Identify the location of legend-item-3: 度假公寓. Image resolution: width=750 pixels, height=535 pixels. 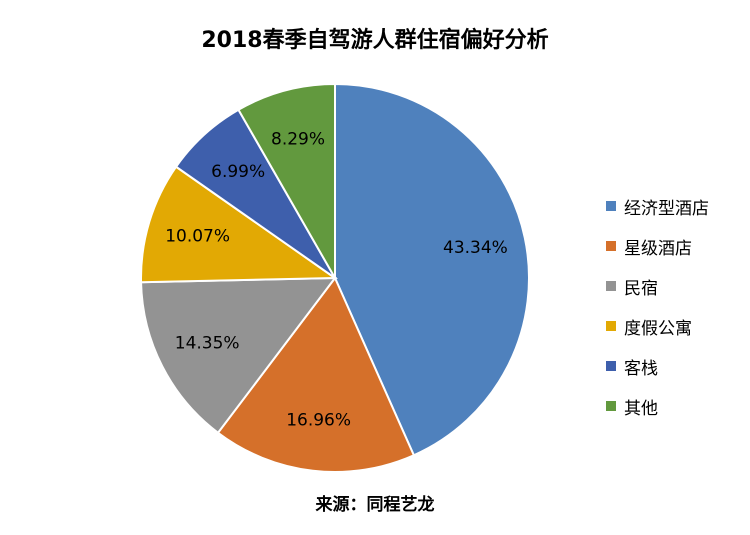
(657, 326).